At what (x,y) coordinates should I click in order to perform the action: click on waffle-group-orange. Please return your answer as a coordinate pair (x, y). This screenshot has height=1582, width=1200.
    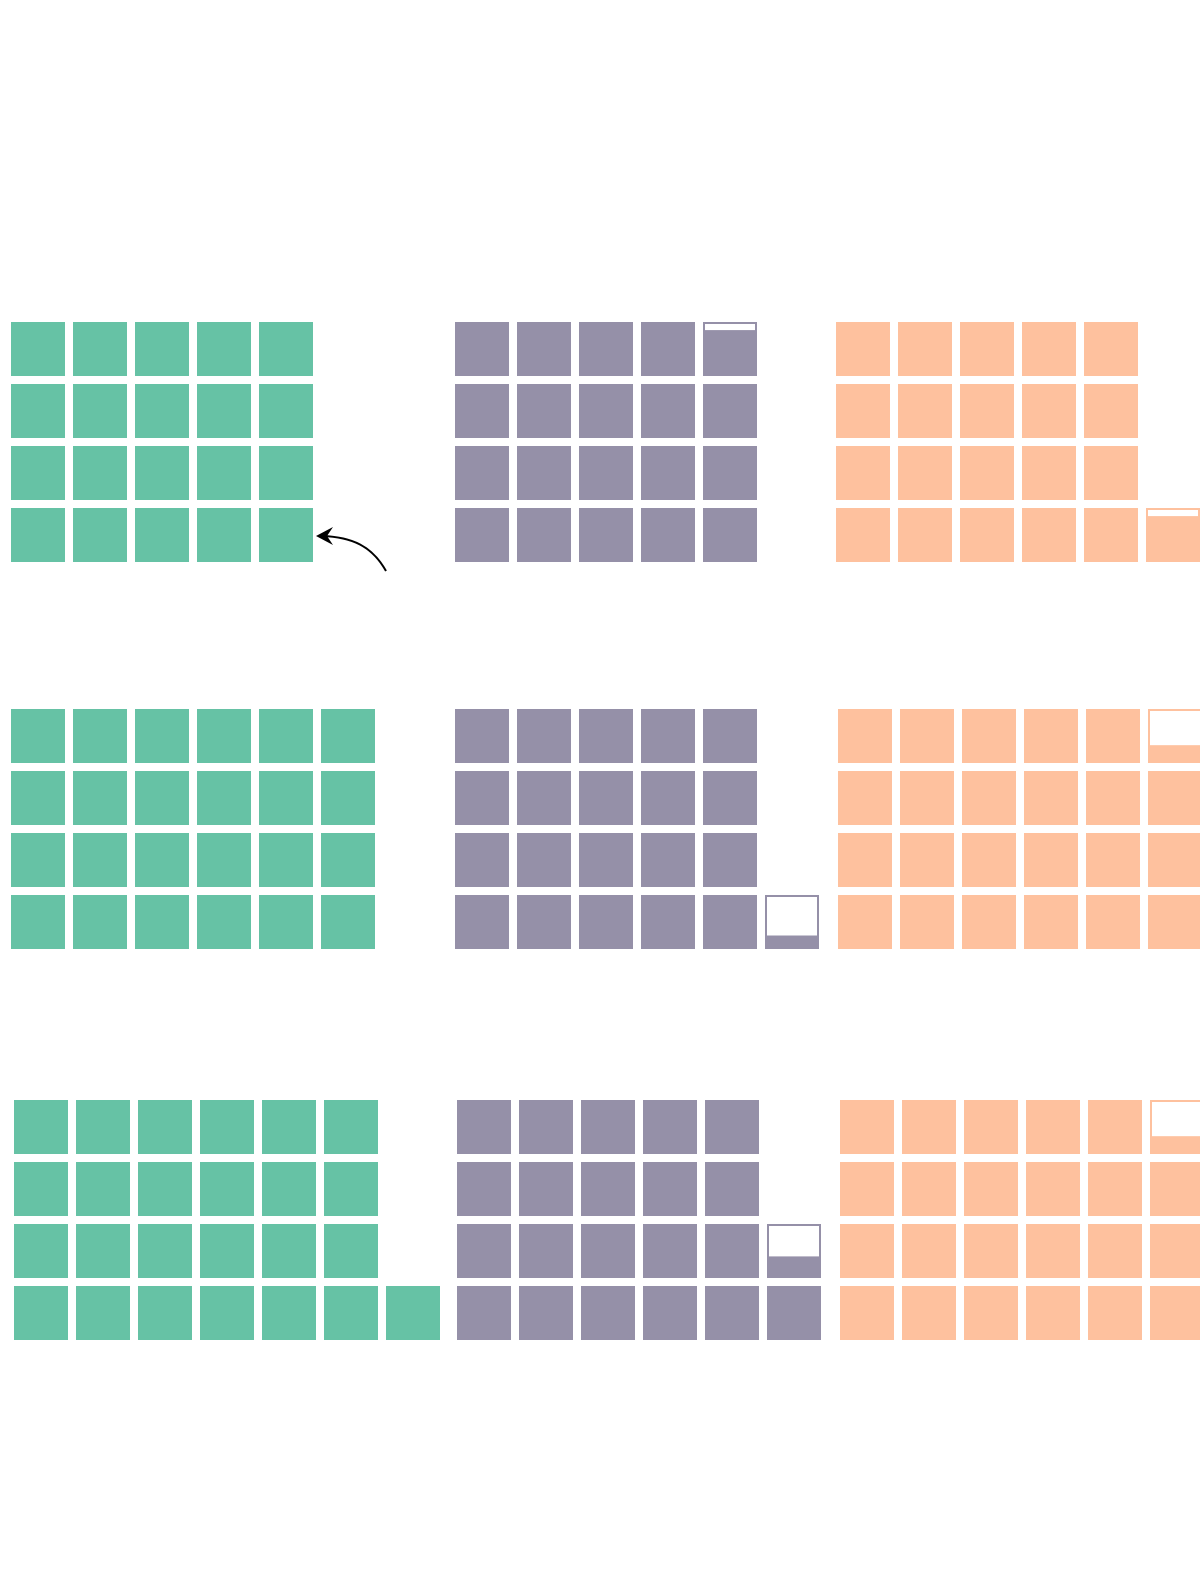
    Looking at the image, I should click on (1020, 1220).